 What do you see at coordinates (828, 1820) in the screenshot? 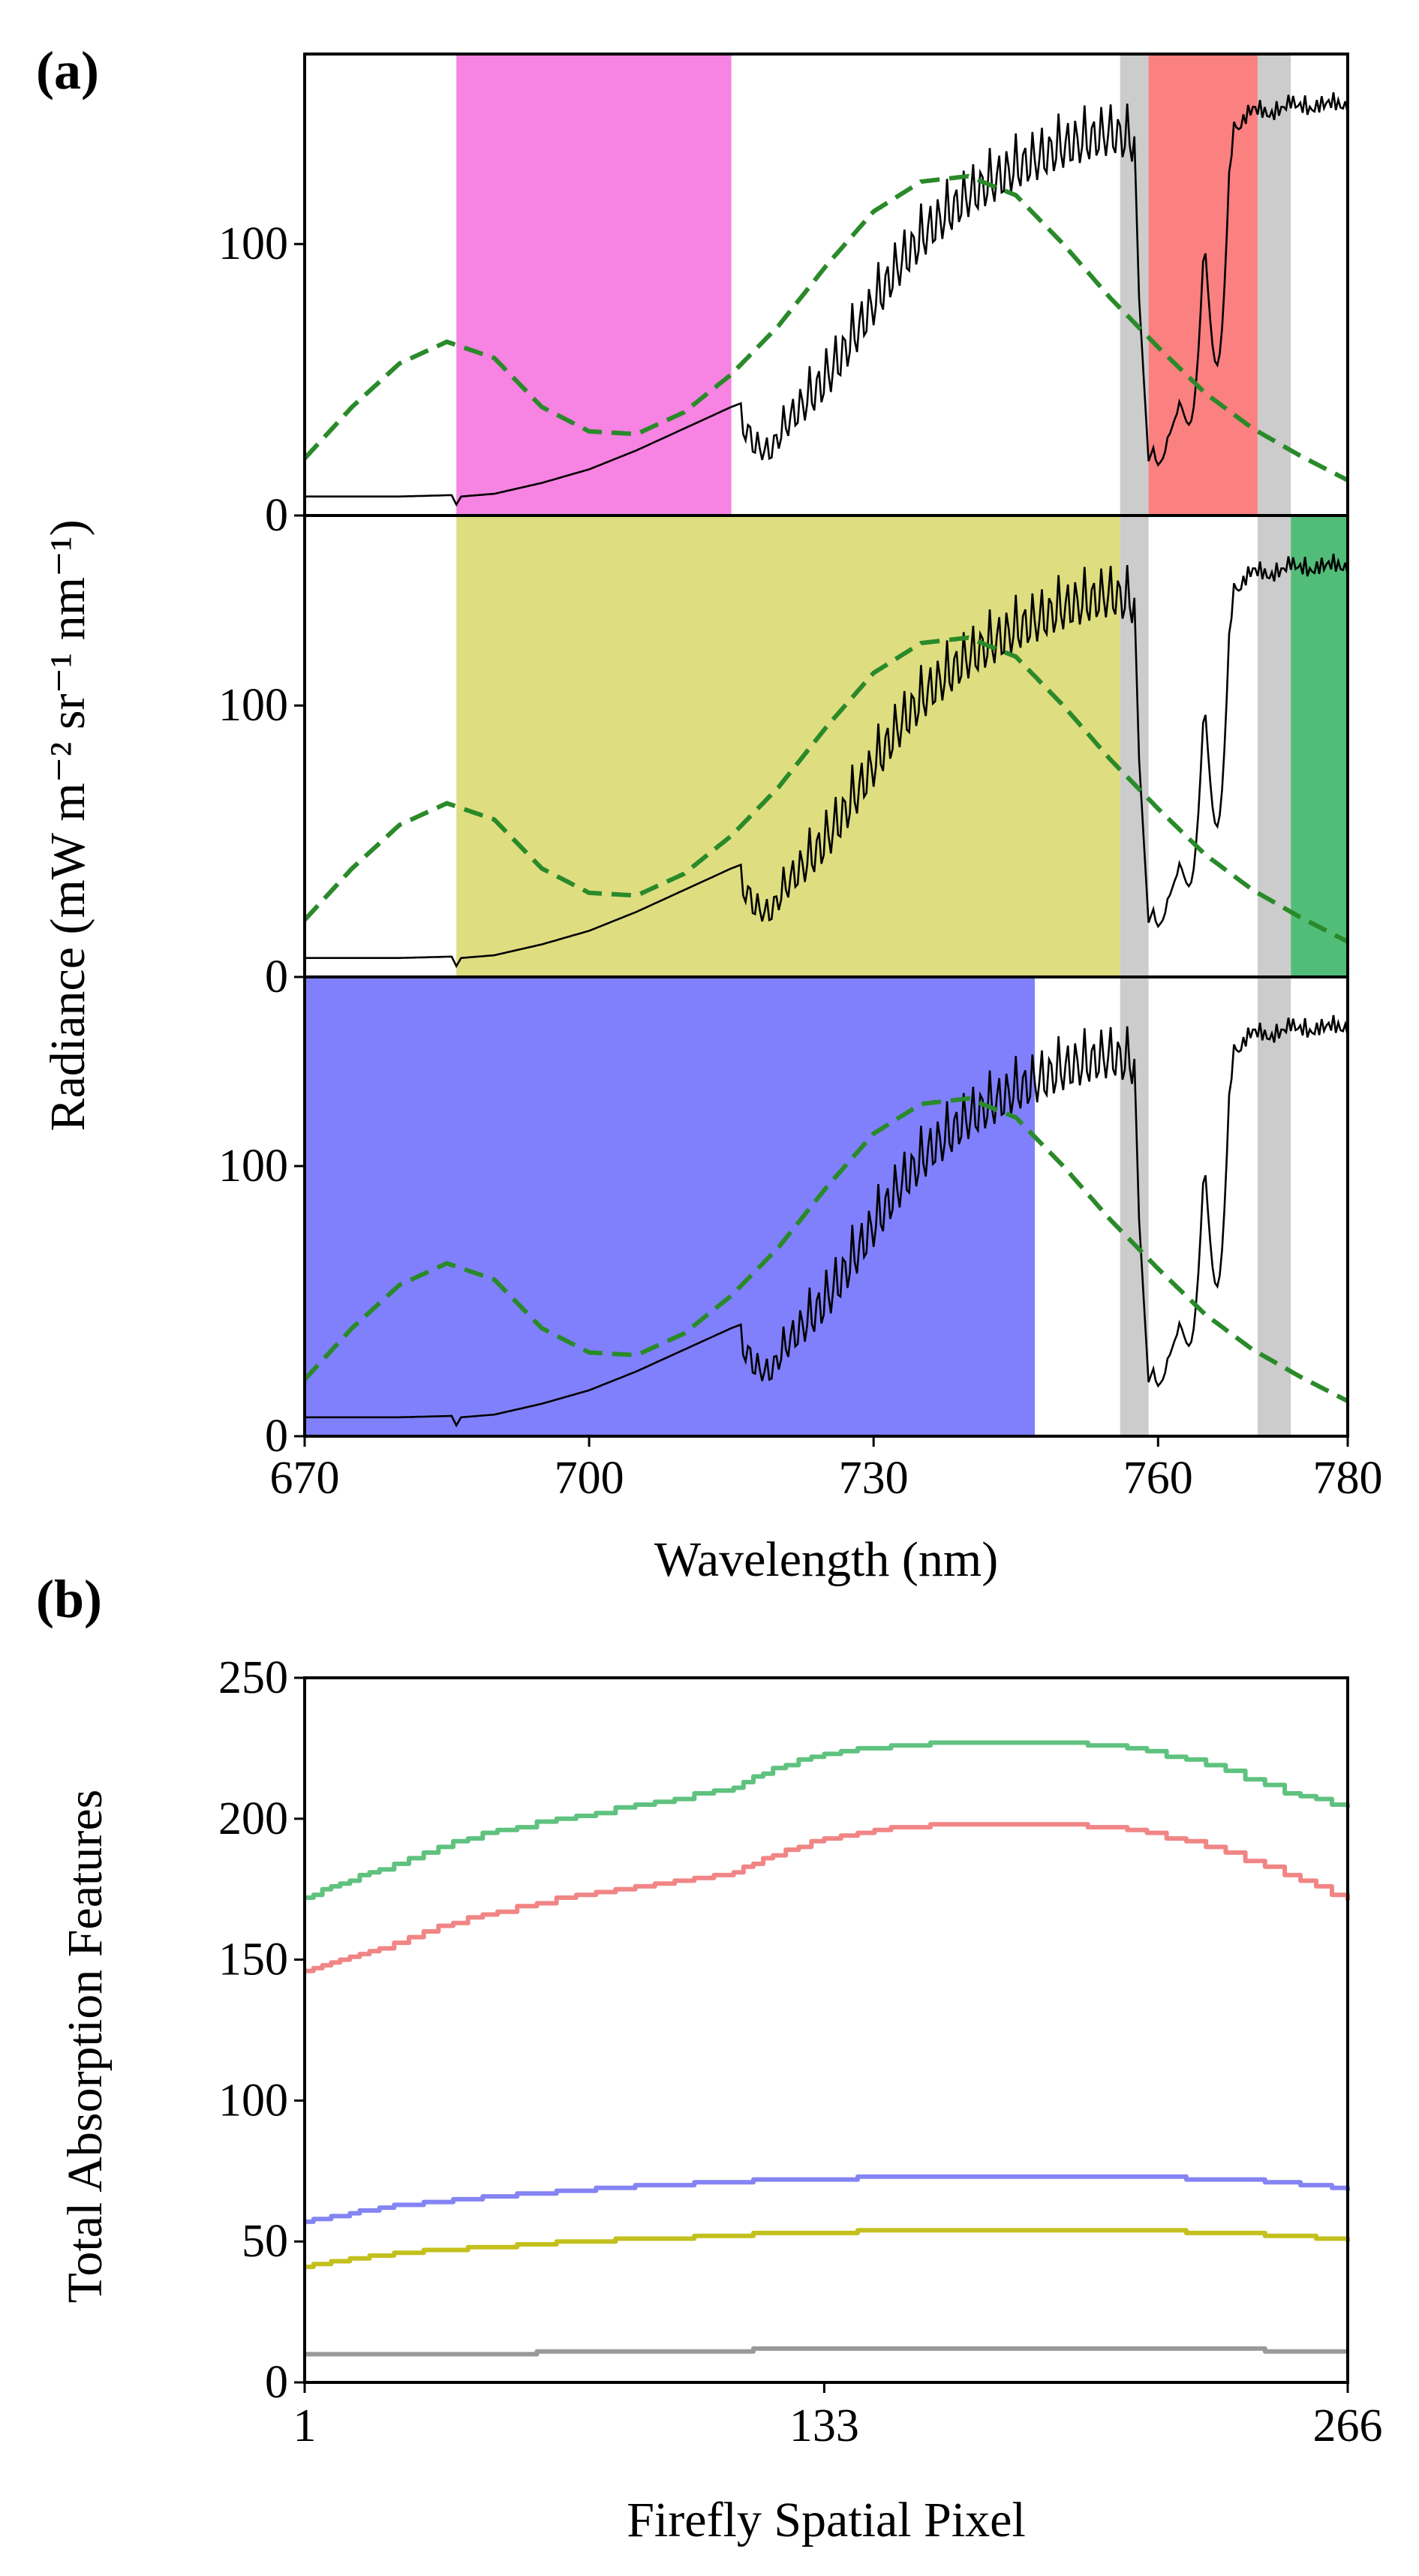
I see `series-line-green` at bounding box center [828, 1820].